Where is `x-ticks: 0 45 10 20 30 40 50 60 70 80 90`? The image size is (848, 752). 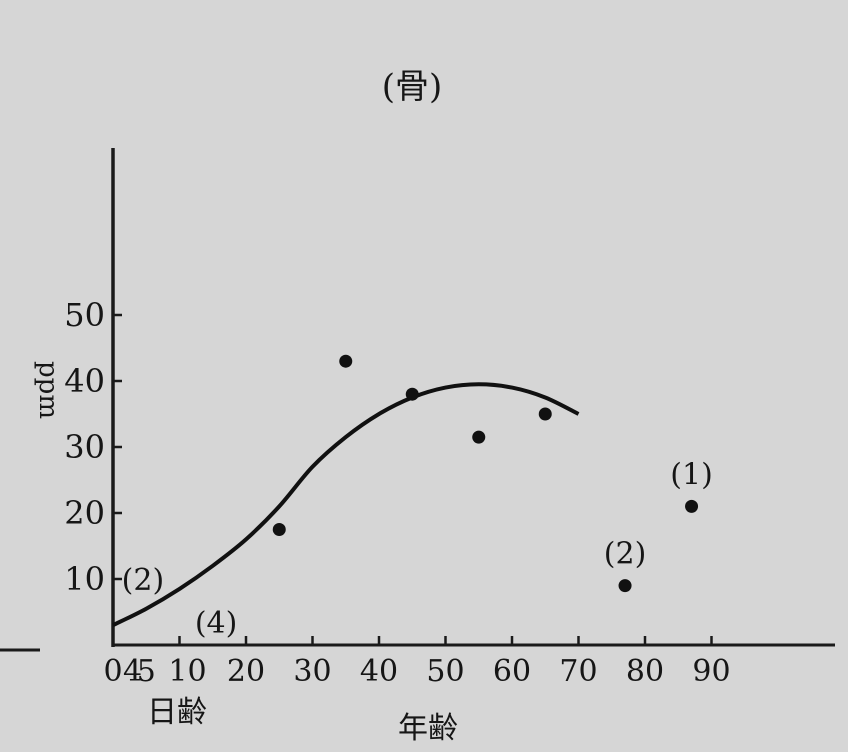 x-ticks: 0 45 10 20 30 40 50 60 70 80 90 is located at coordinates (417, 662).